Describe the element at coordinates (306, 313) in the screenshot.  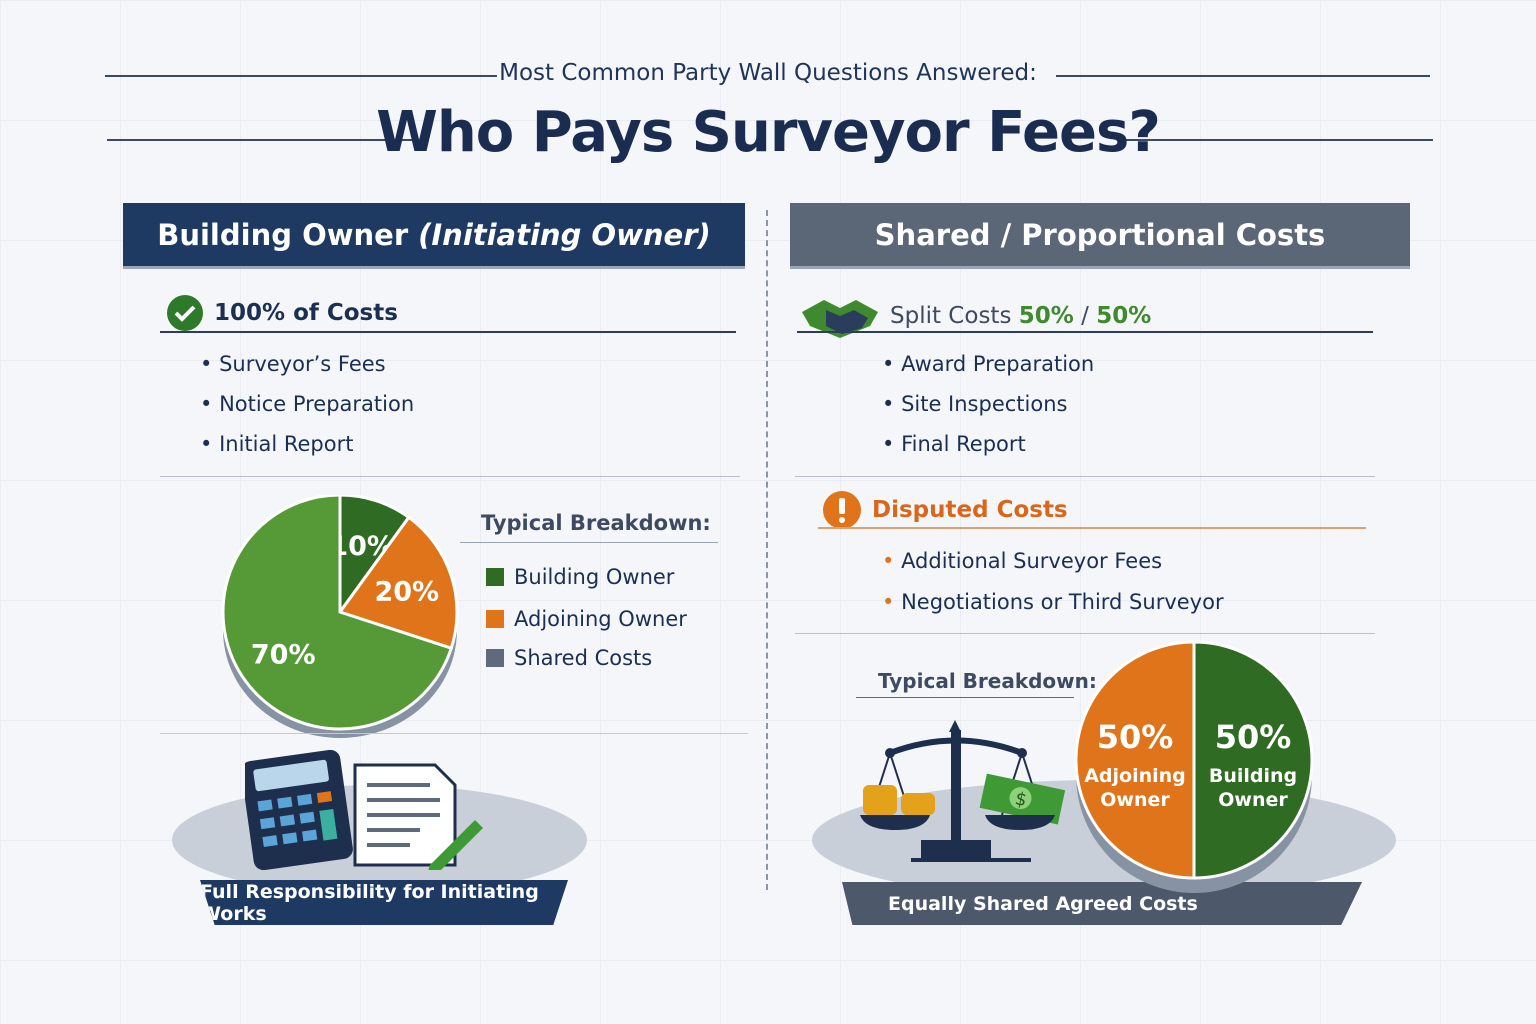
I see `section-title: 100% of Costs` at that location.